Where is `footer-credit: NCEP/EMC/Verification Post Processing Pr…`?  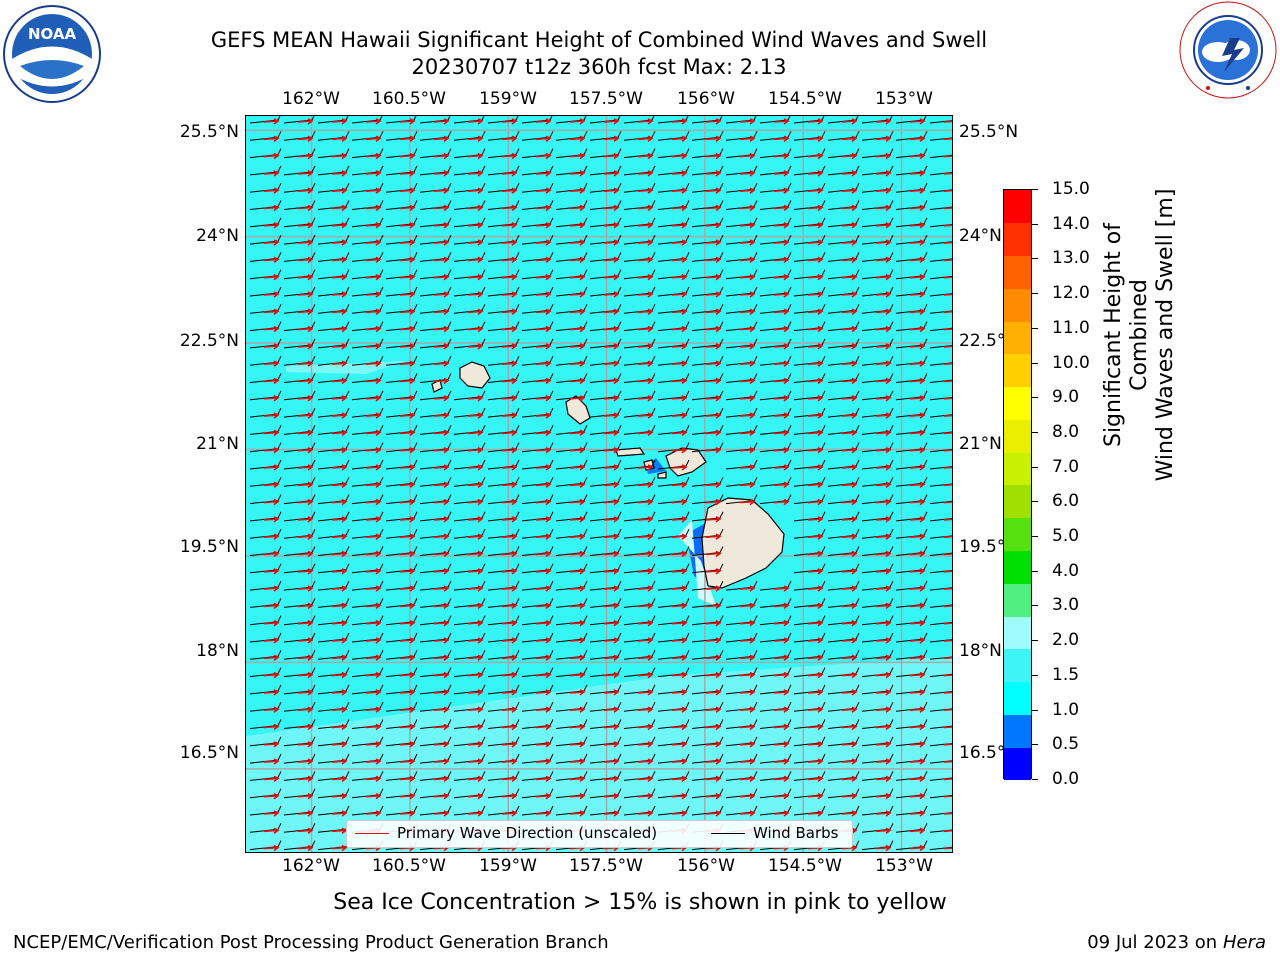
footer-credit: NCEP/EMC/Verification Post Processing Pr… is located at coordinates (311, 942).